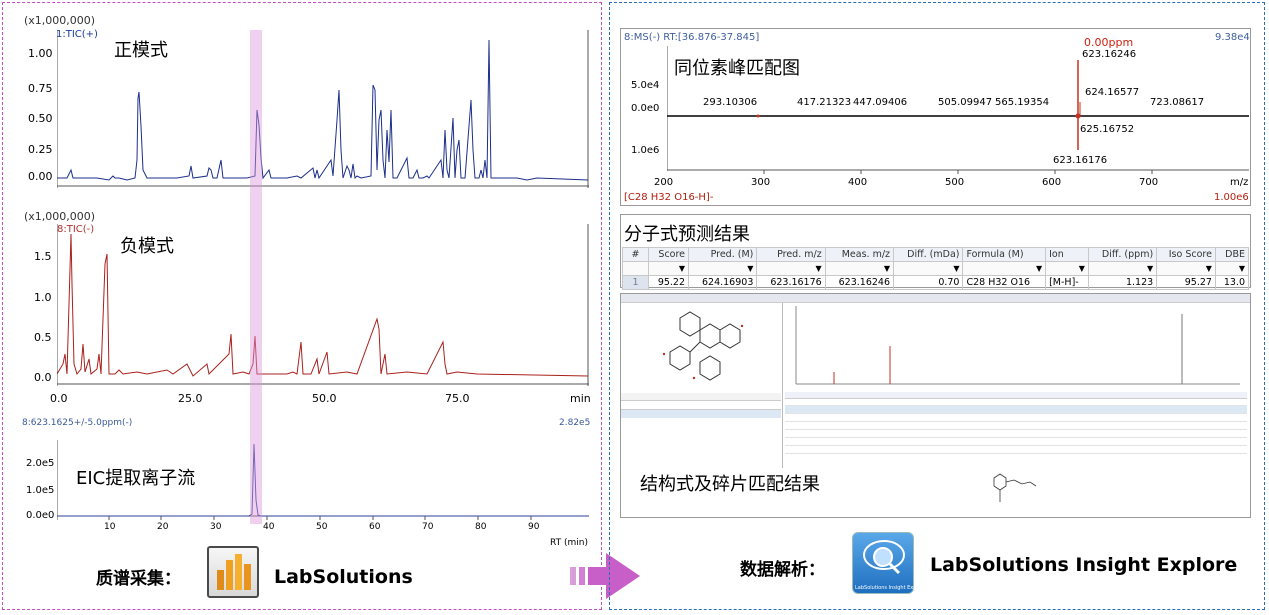  What do you see at coordinates (1067, 282) in the screenshot?
I see `cell-ion: [M-H]-` at bounding box center [1067, 282].